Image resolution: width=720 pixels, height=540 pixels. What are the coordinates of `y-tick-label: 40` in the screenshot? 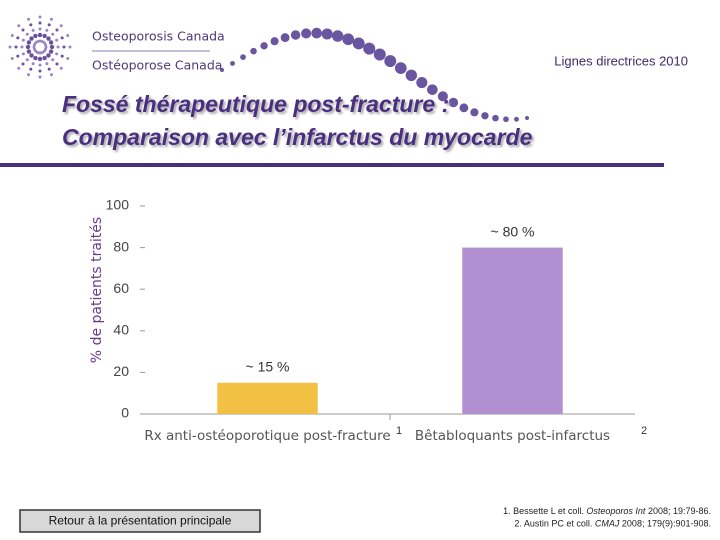 It's located at (121, 330).